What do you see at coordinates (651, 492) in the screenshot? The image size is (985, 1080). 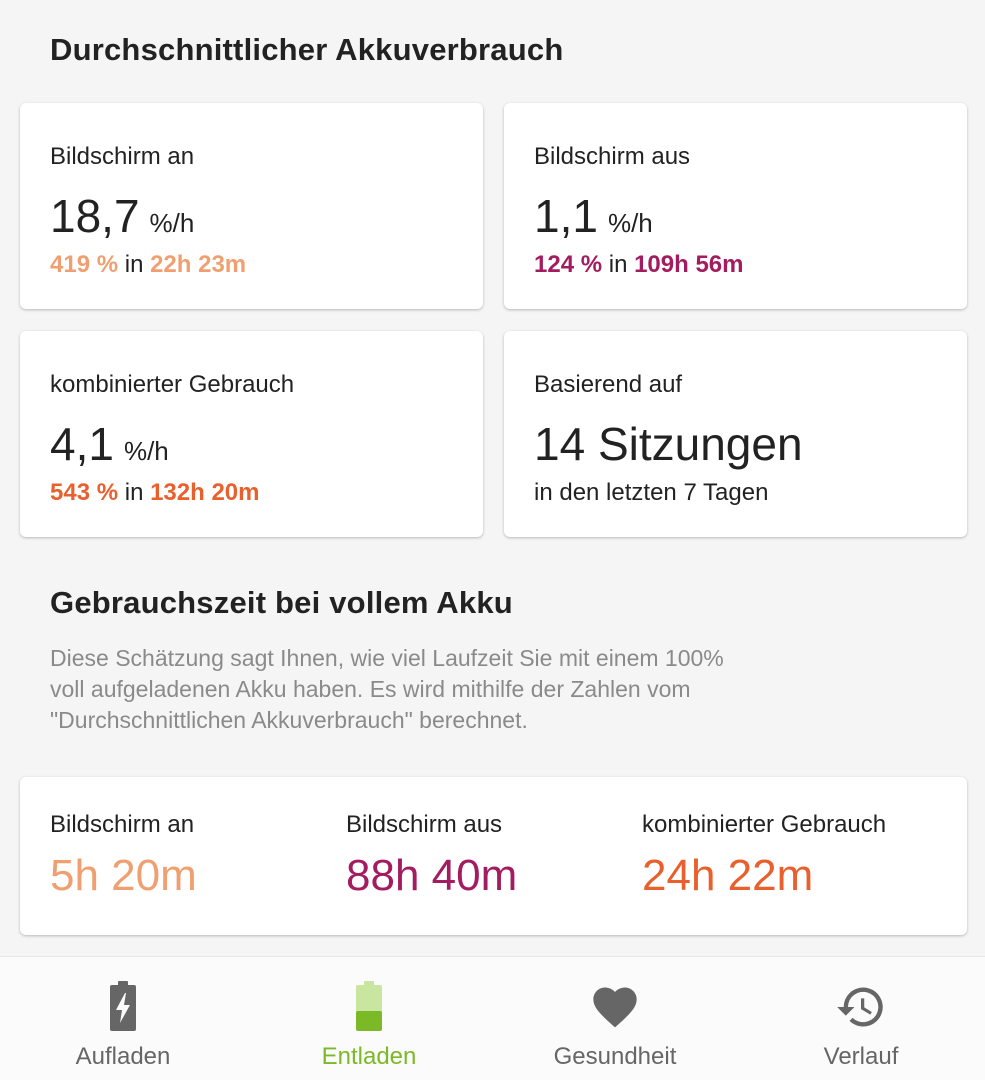 I see `sessions-period: in den letzten 7 Tagen` at bounding box center [651, 492].